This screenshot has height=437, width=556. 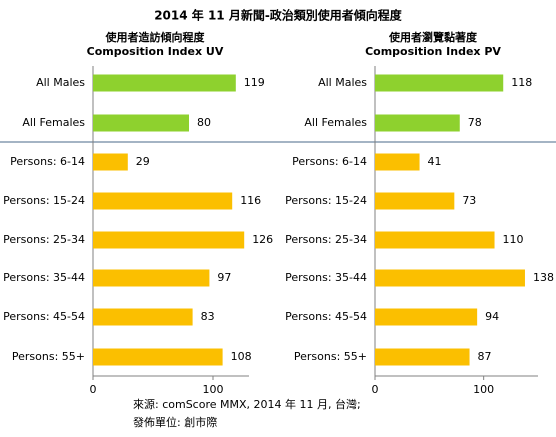 What do you see at coordinates (204, 122) in the screenshot?
I see `value-label: 80` at bounding box center [204, 122].